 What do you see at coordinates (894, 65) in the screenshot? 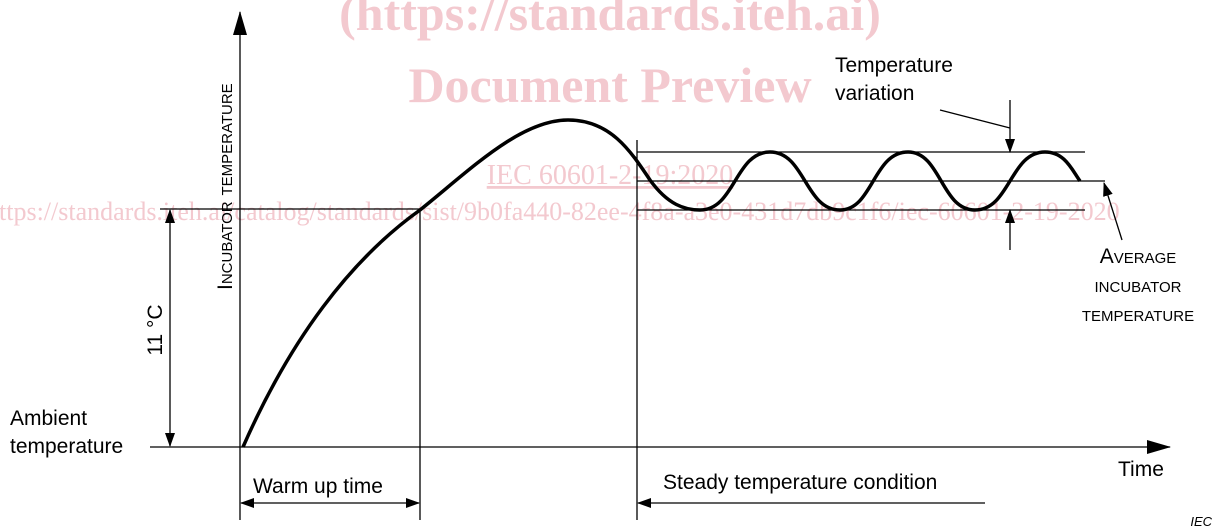
I see `variation-label: Temperature` at bounding box center [894, 65].